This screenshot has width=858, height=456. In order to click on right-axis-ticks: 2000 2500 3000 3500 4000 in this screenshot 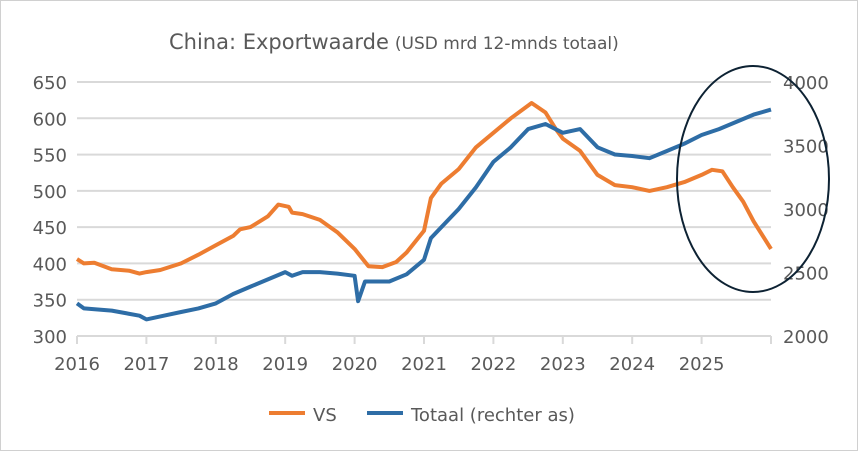, I will do `click(806, 210)`.